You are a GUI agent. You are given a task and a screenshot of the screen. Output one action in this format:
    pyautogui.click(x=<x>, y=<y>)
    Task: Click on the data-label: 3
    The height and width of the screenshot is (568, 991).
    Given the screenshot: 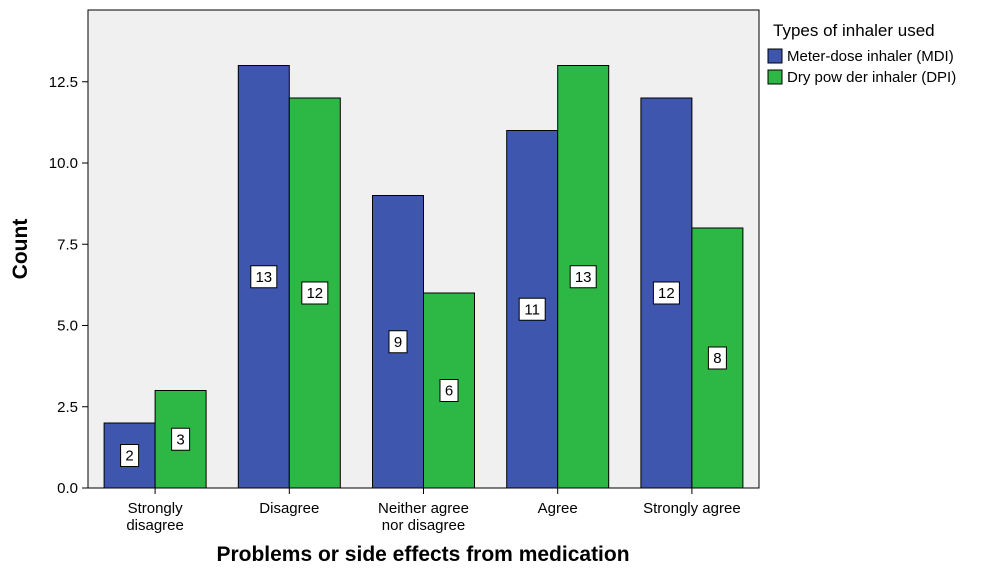 What is the action you would take?
    pyautogui.click(x=180, y=439)
    